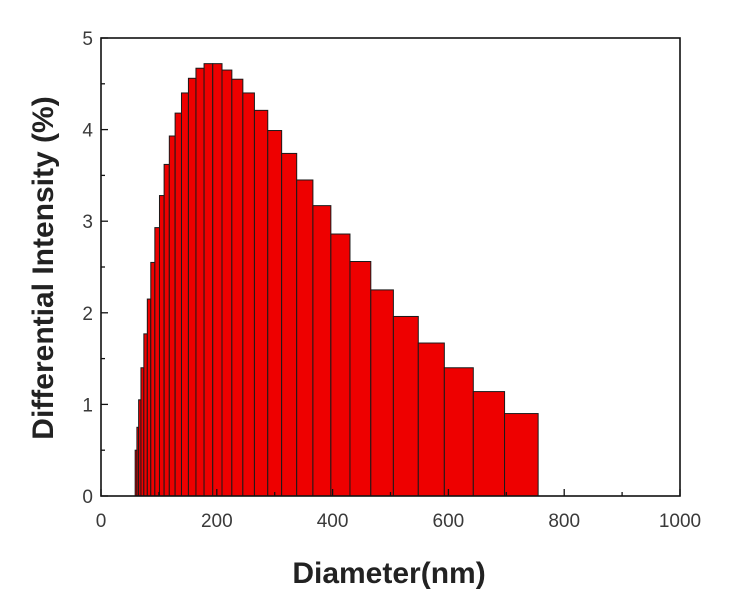  What do you see at coordinates (680, 521) in the screenshot?
I see `x-tick-label-5: 1000` at bounding box center [680, 521].